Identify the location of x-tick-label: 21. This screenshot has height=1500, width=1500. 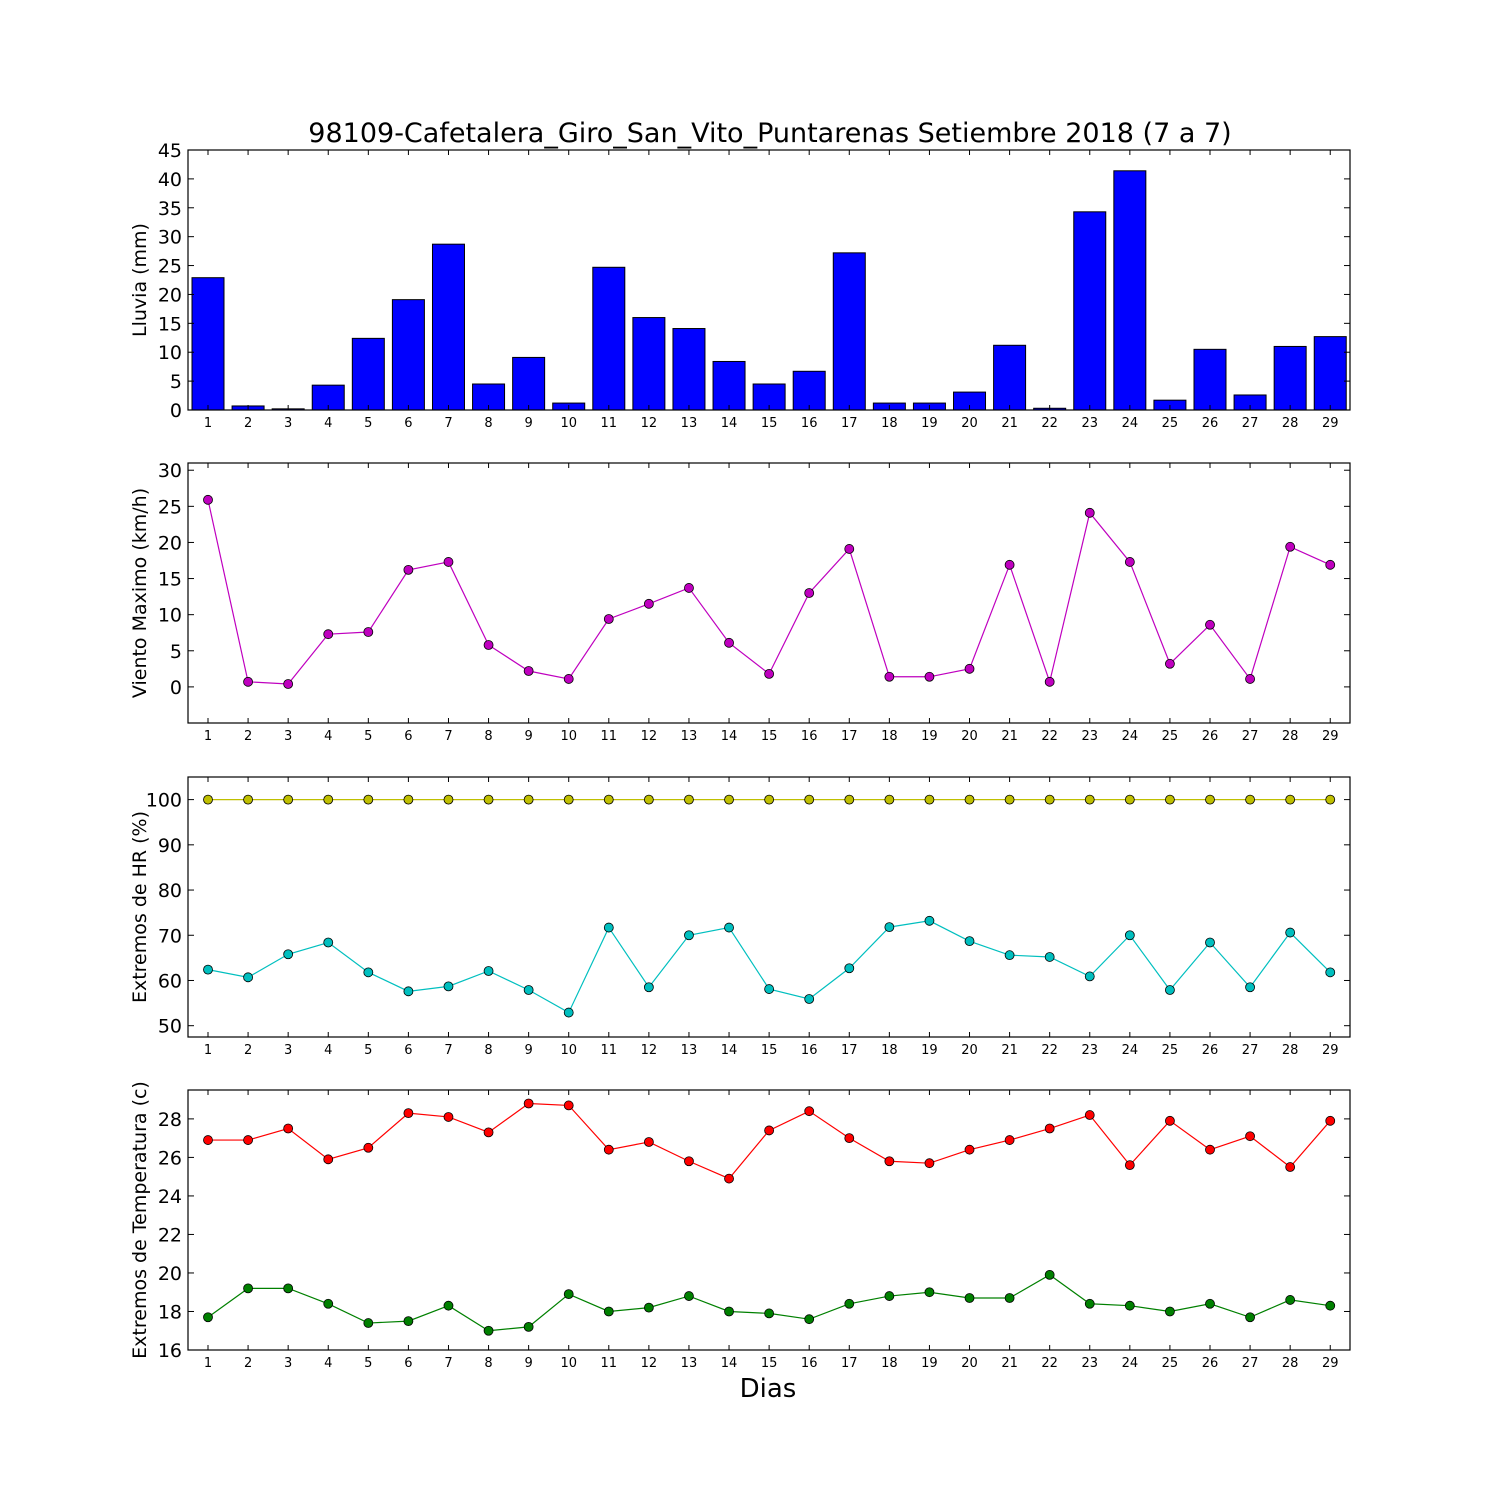
(1009, 1363).